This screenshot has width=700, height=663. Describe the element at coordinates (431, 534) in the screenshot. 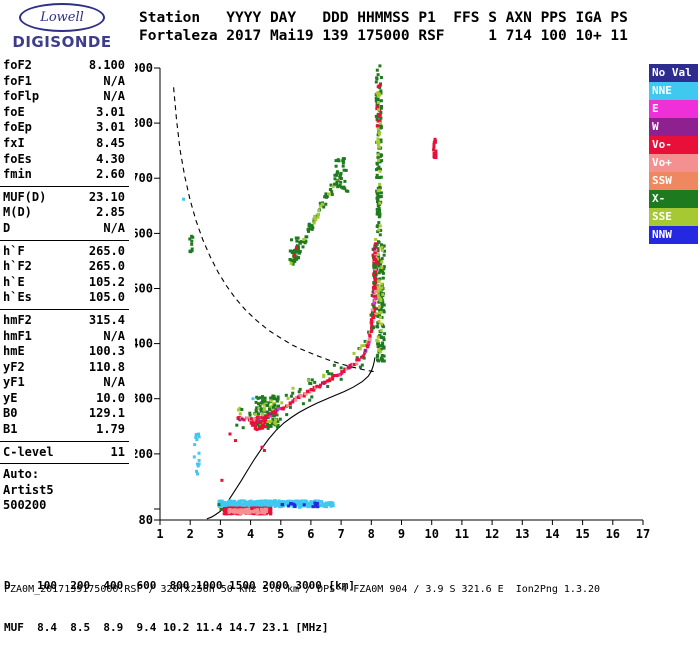

I see `x-tick-10: 10` at that location.